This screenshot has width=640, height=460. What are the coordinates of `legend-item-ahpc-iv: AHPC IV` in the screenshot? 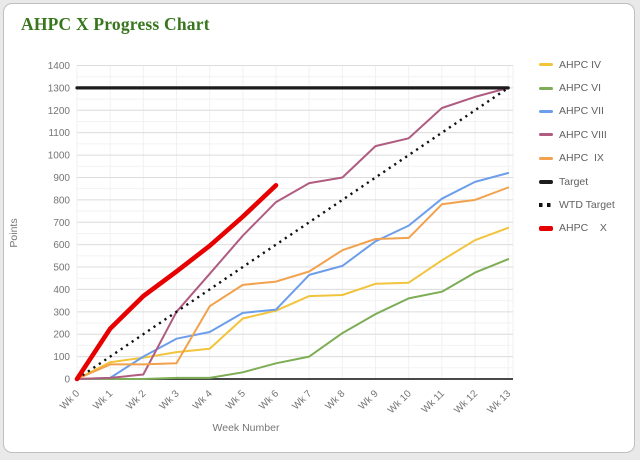 It's located at (577, 64).